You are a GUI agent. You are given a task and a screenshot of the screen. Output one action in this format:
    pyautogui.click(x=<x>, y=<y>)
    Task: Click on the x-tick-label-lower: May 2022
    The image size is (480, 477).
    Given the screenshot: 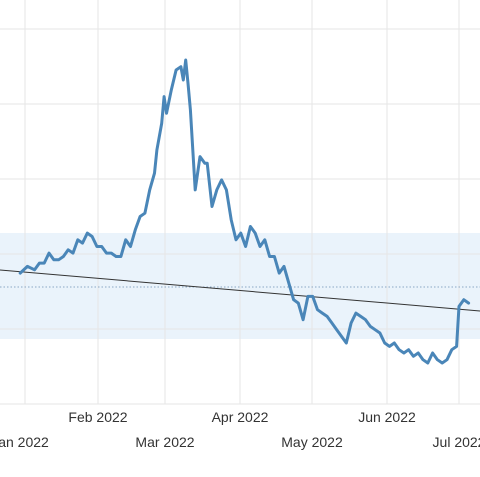 What is the action you would take?
    pyautogui.click(x=312, y=442)
    